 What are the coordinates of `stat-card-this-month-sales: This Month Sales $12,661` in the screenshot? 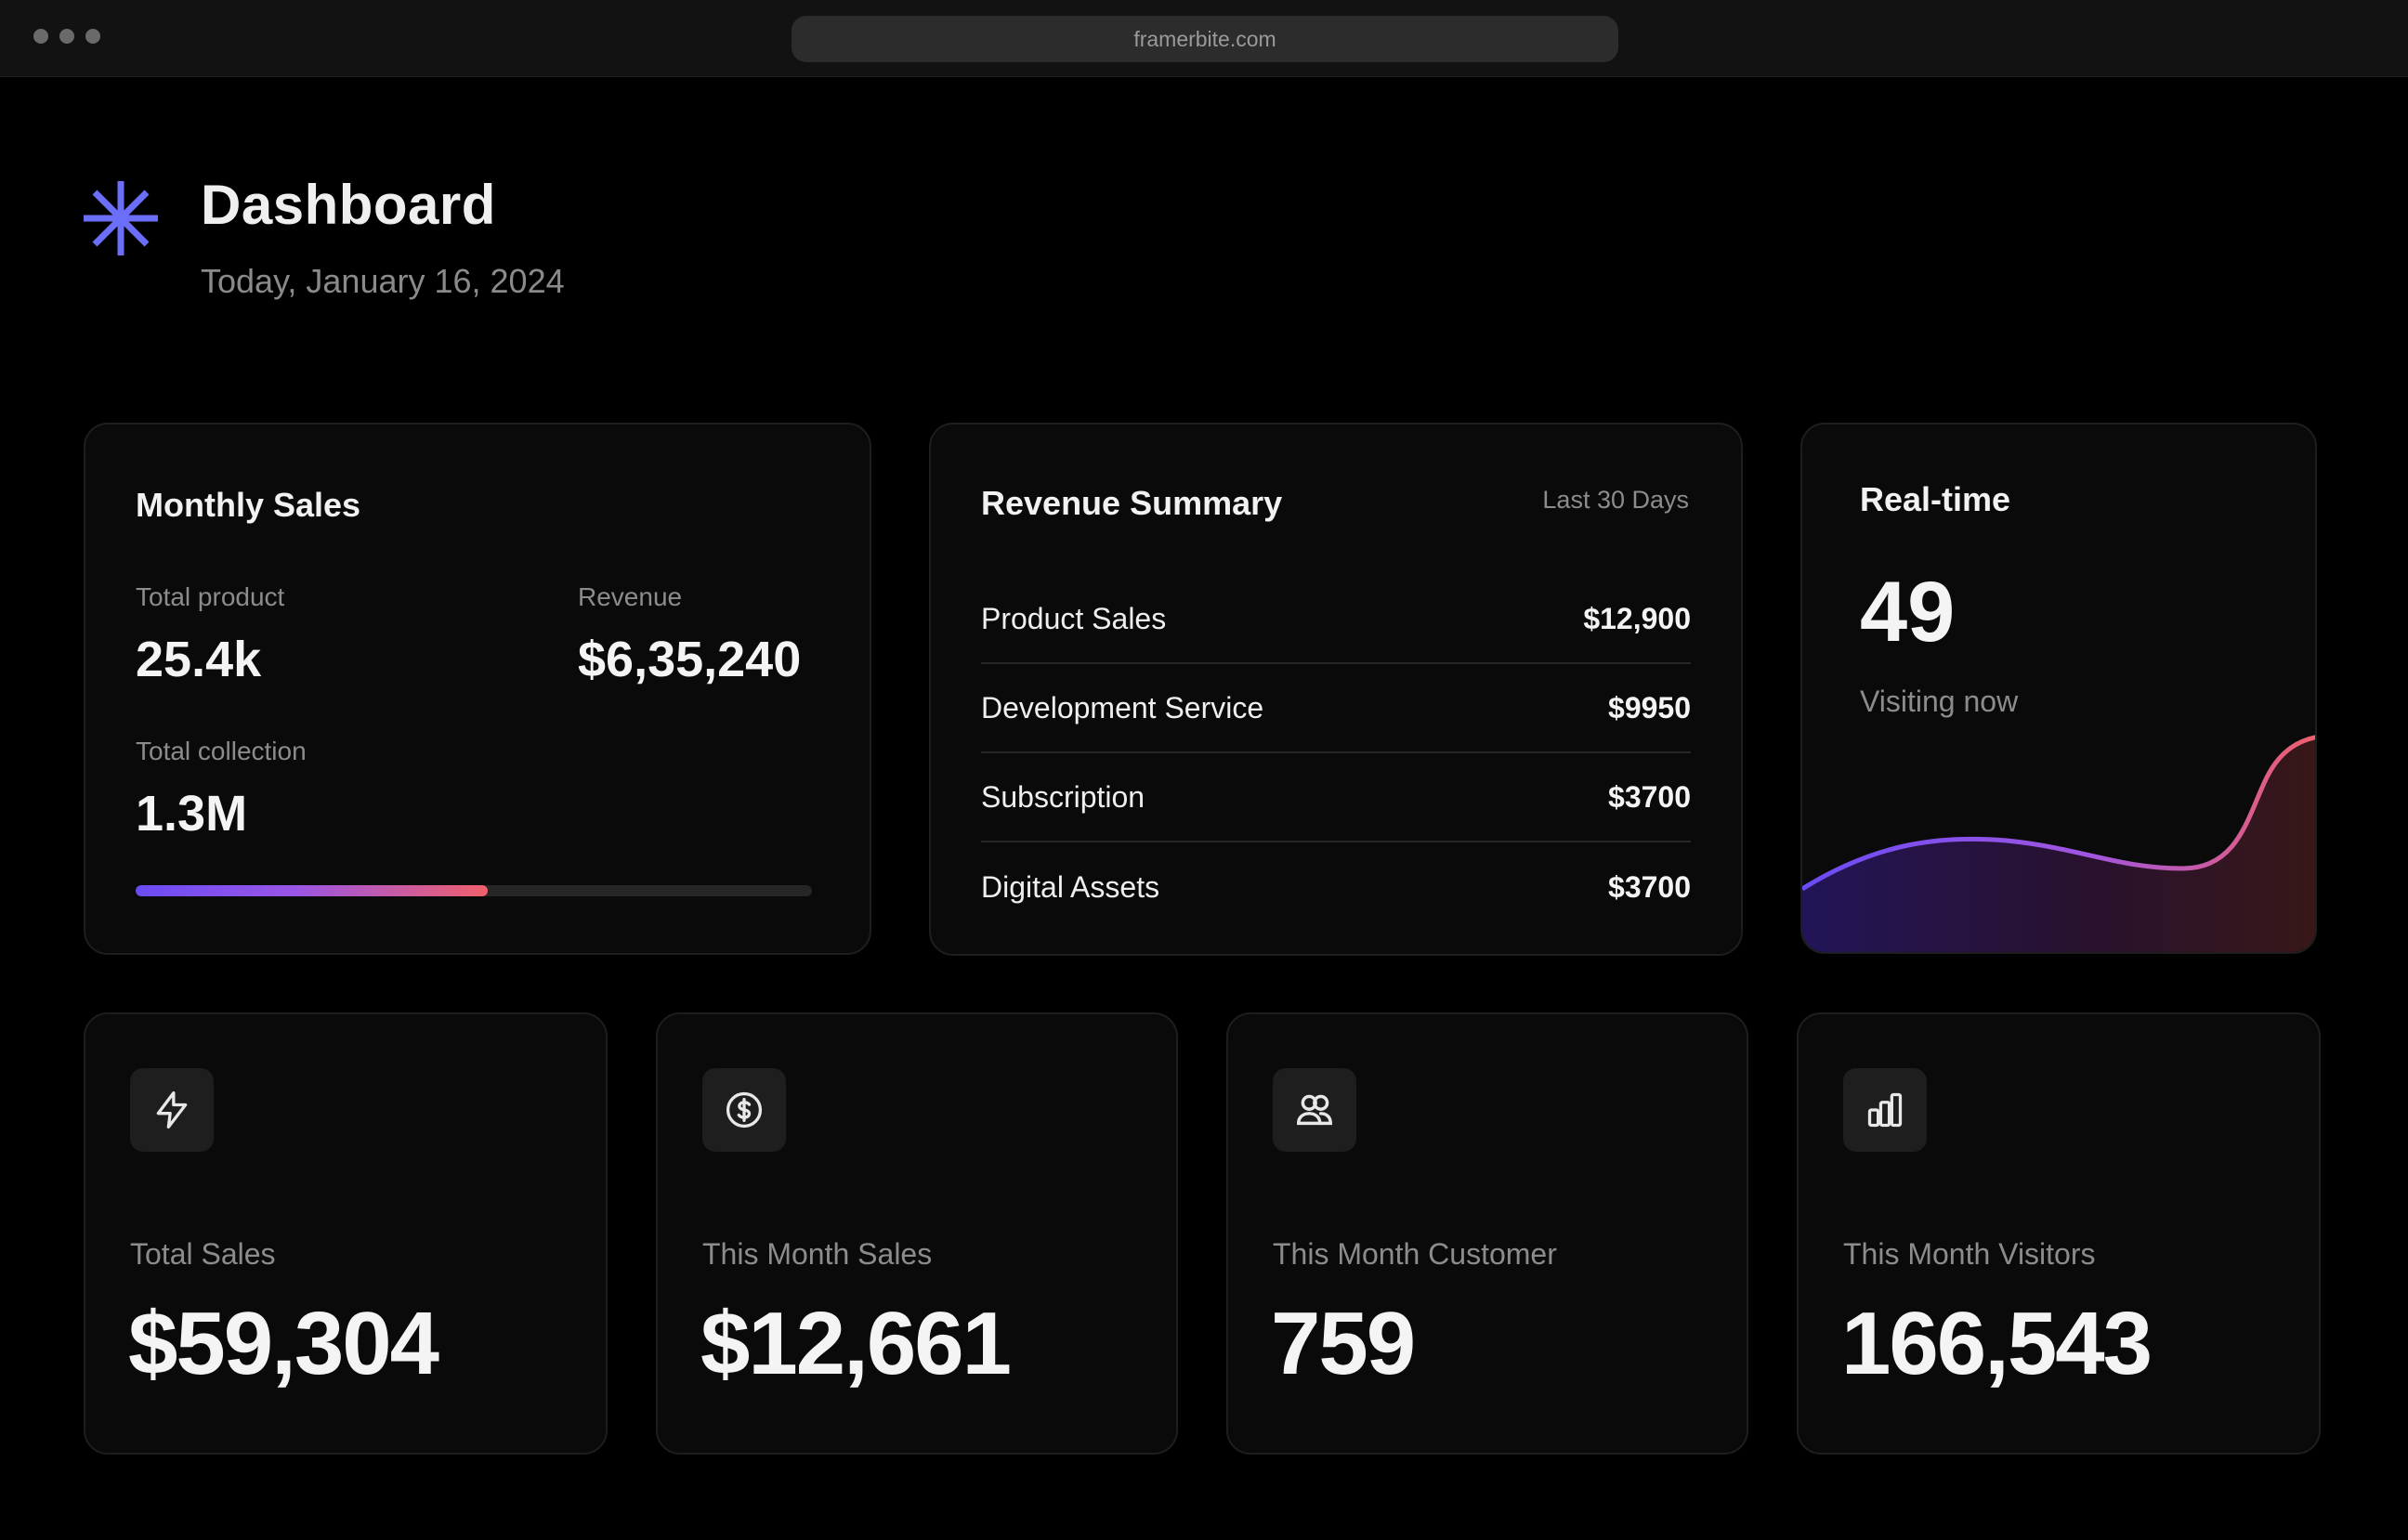 It's located at (917, 1233).